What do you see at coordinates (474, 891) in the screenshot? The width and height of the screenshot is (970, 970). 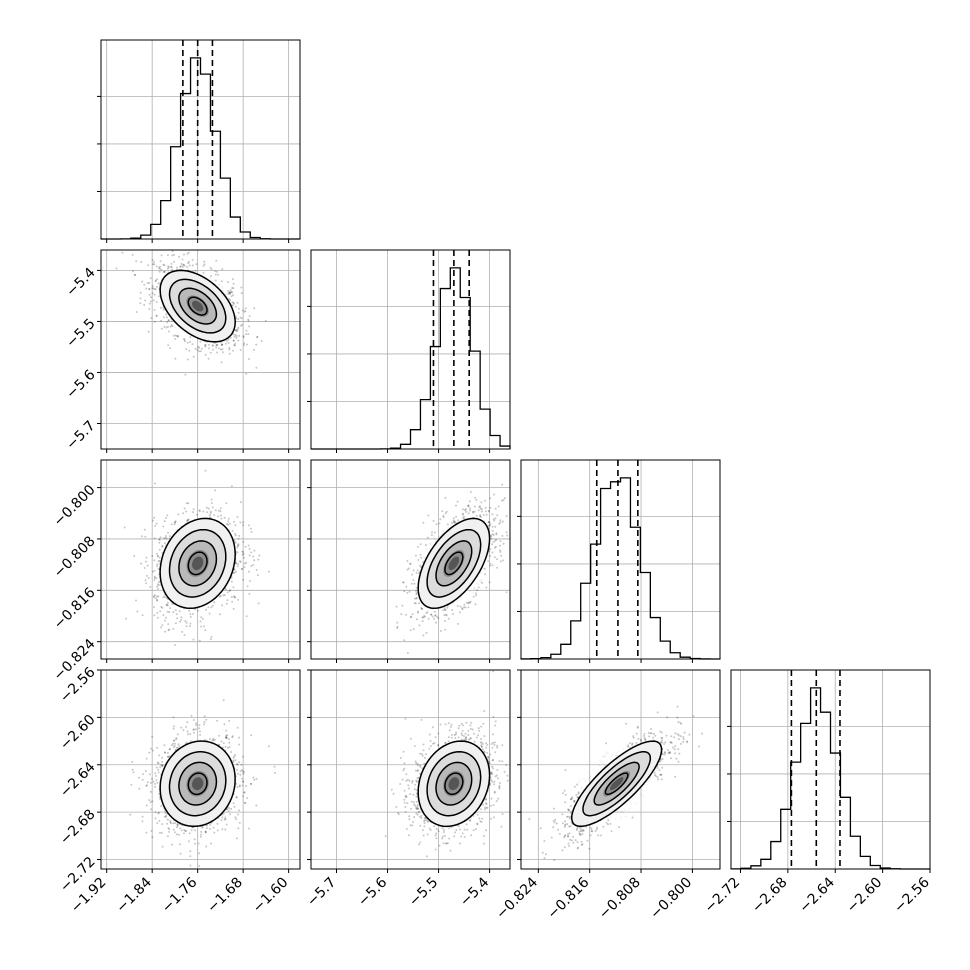 I see `x-tick-label: −5.4` at bounding box center [474, 891].